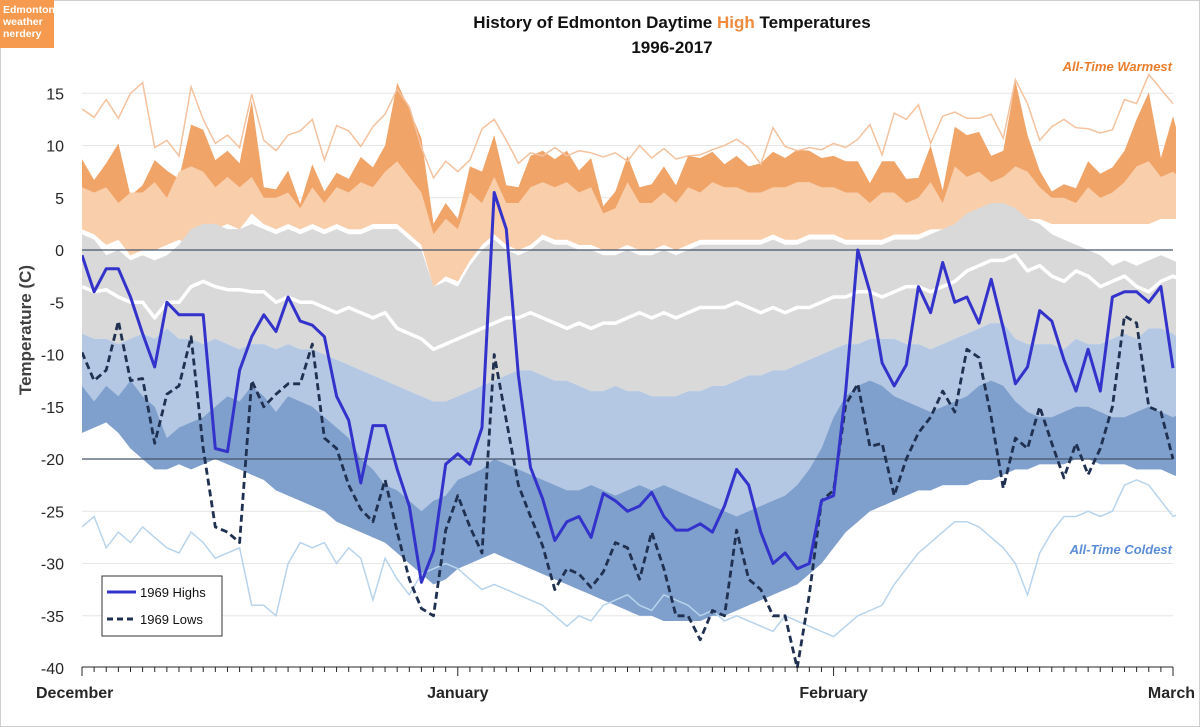 Image resolution: width=1200 pixels, height=727 pixels. I want to click on y-tick-label-5: 5, so click(59, 199).